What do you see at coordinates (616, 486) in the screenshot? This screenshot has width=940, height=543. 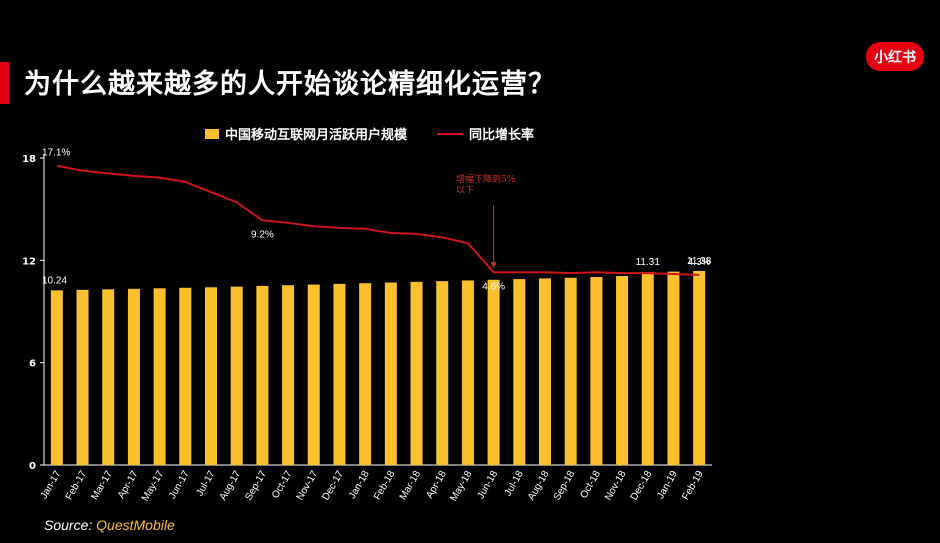 I see `x-tick-label: Nov-18` at bounding box center [616, 486].